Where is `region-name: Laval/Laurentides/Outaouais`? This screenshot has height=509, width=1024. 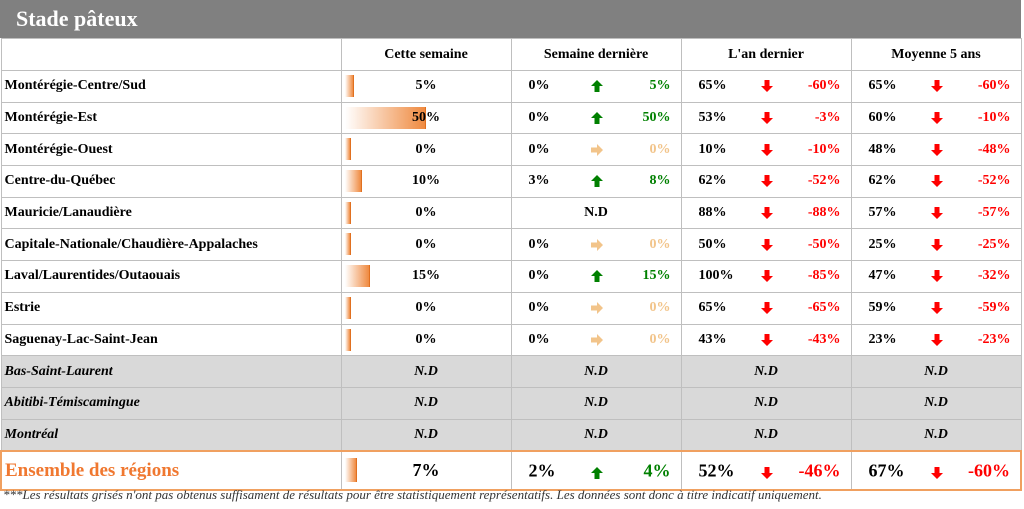 region-name: Laval/Laurentides/Outaouais is located at coordinates (171, 276).